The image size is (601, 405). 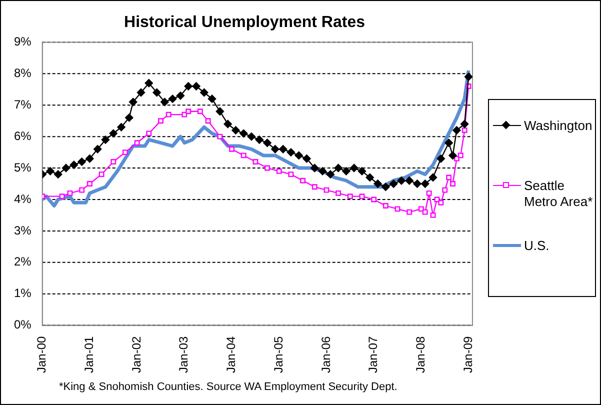 I want to click on legend-label: U.S., so click(x=536, y=246).